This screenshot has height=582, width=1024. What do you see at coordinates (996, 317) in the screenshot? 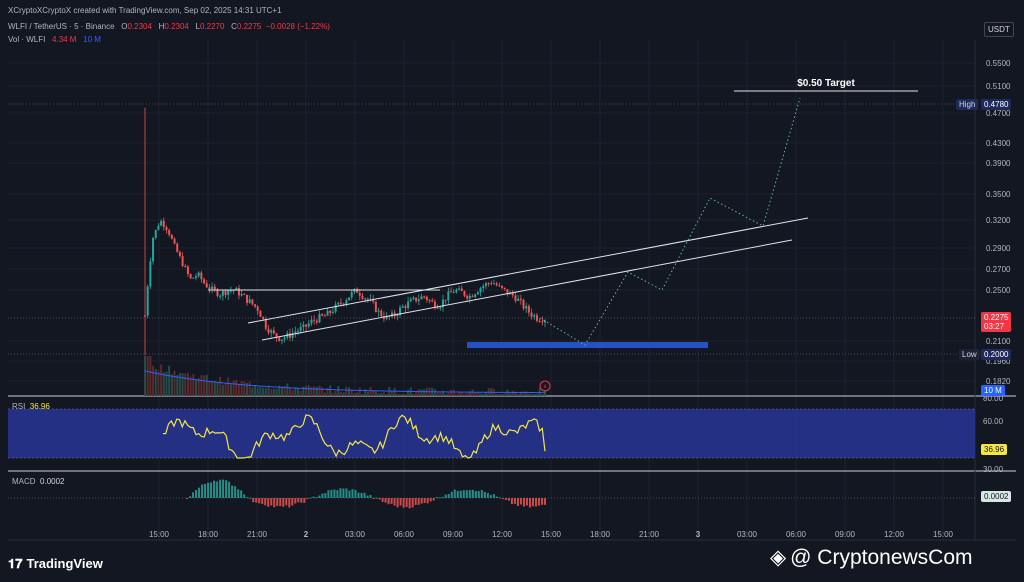
I see `last-price-value: 0.2275` at bounding box center [996, 317].